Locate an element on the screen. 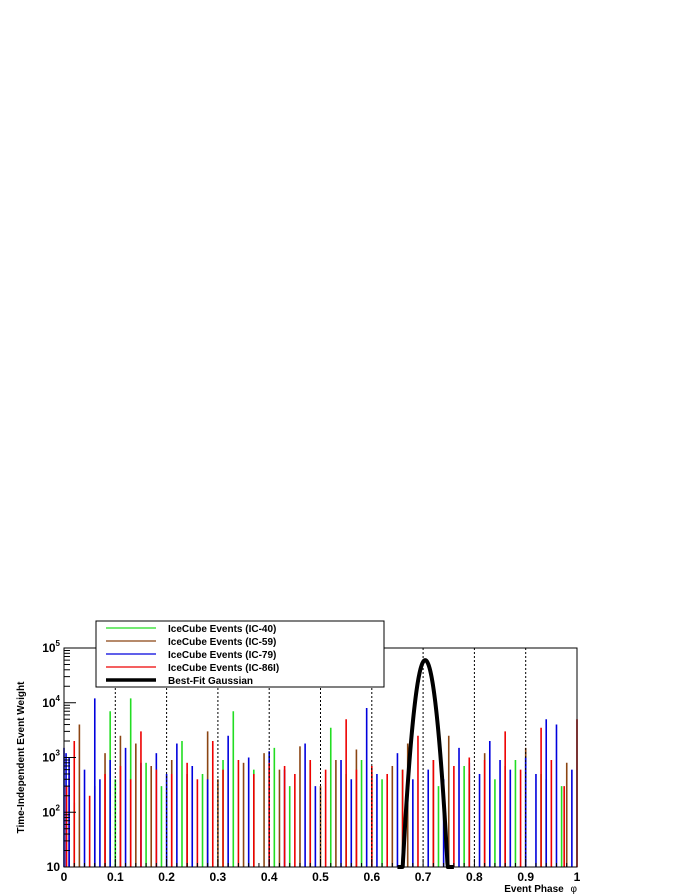 The height and width of the screenshot is (896, 692). x-tick-label: 0.7 is located at coordinates (423, 877).